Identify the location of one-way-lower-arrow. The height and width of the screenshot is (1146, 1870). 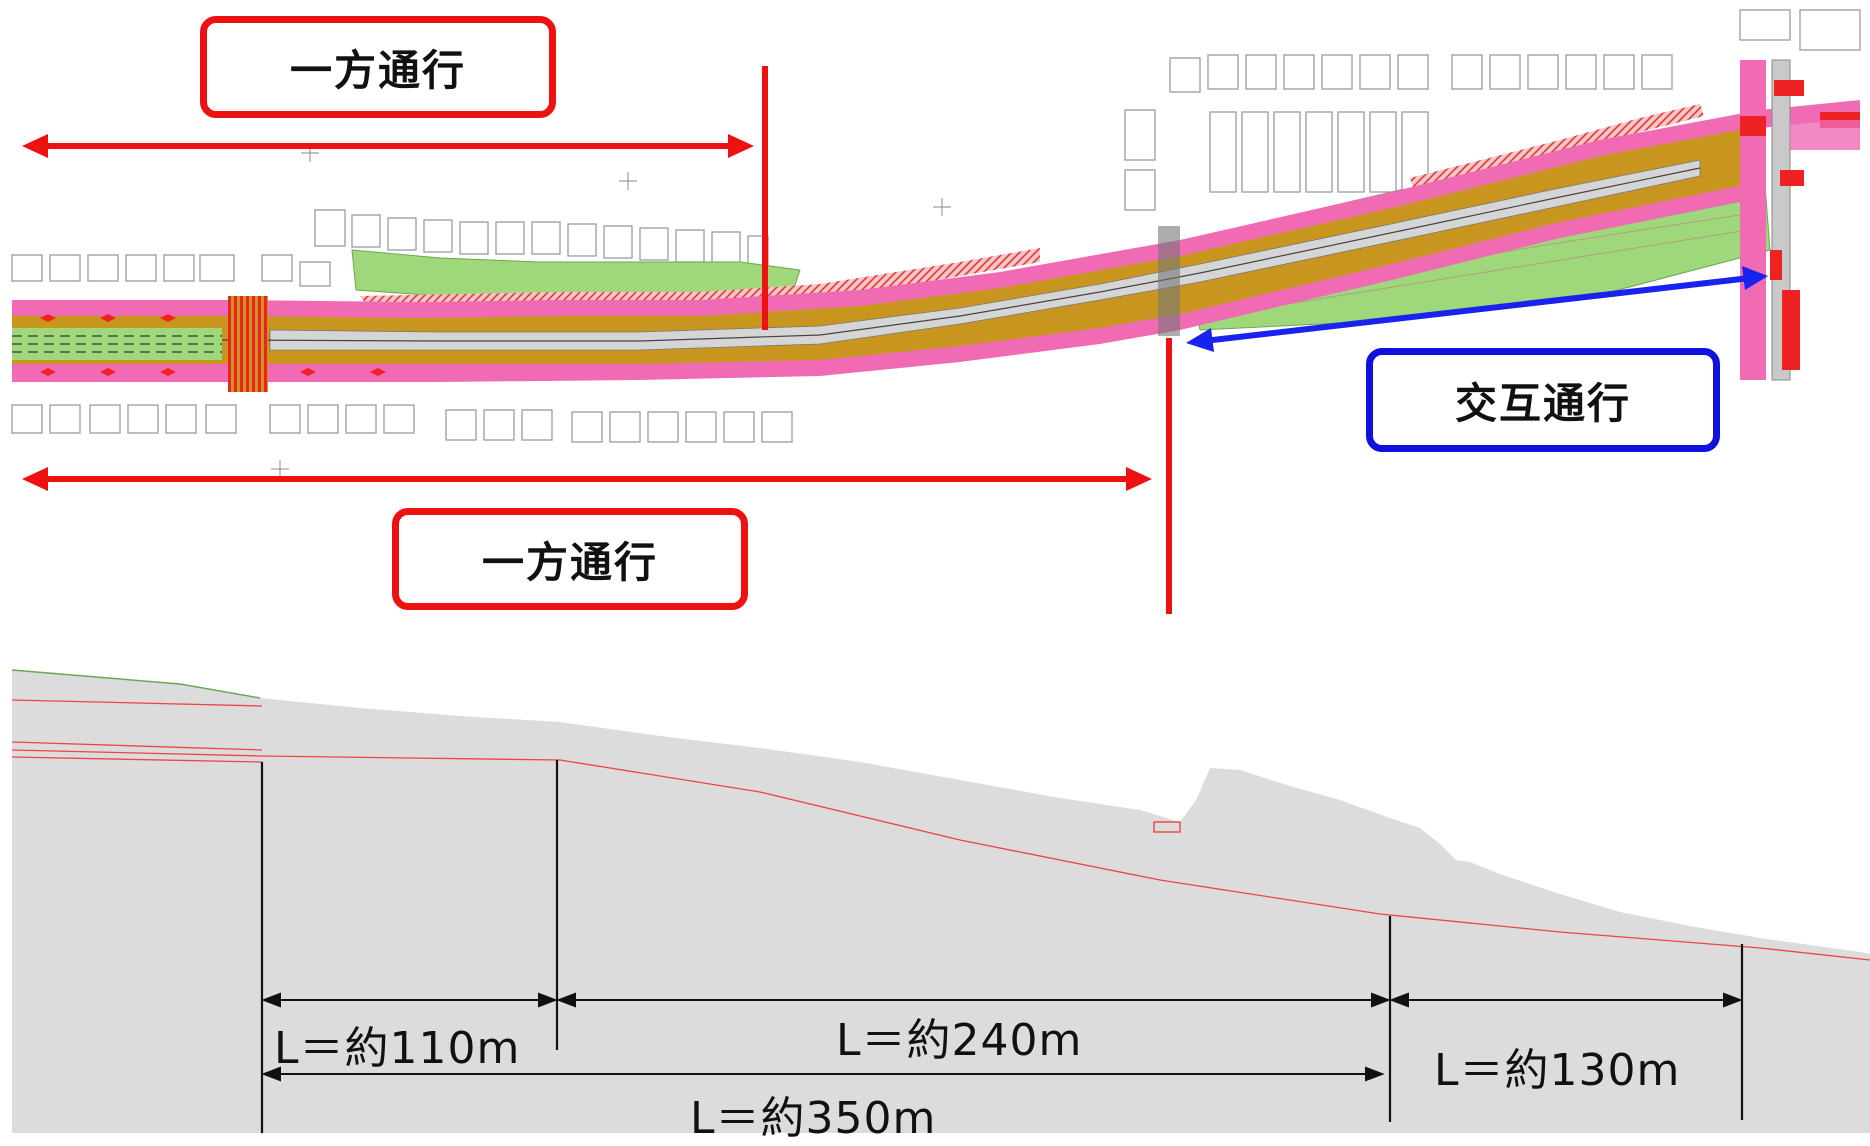
(587, 479).